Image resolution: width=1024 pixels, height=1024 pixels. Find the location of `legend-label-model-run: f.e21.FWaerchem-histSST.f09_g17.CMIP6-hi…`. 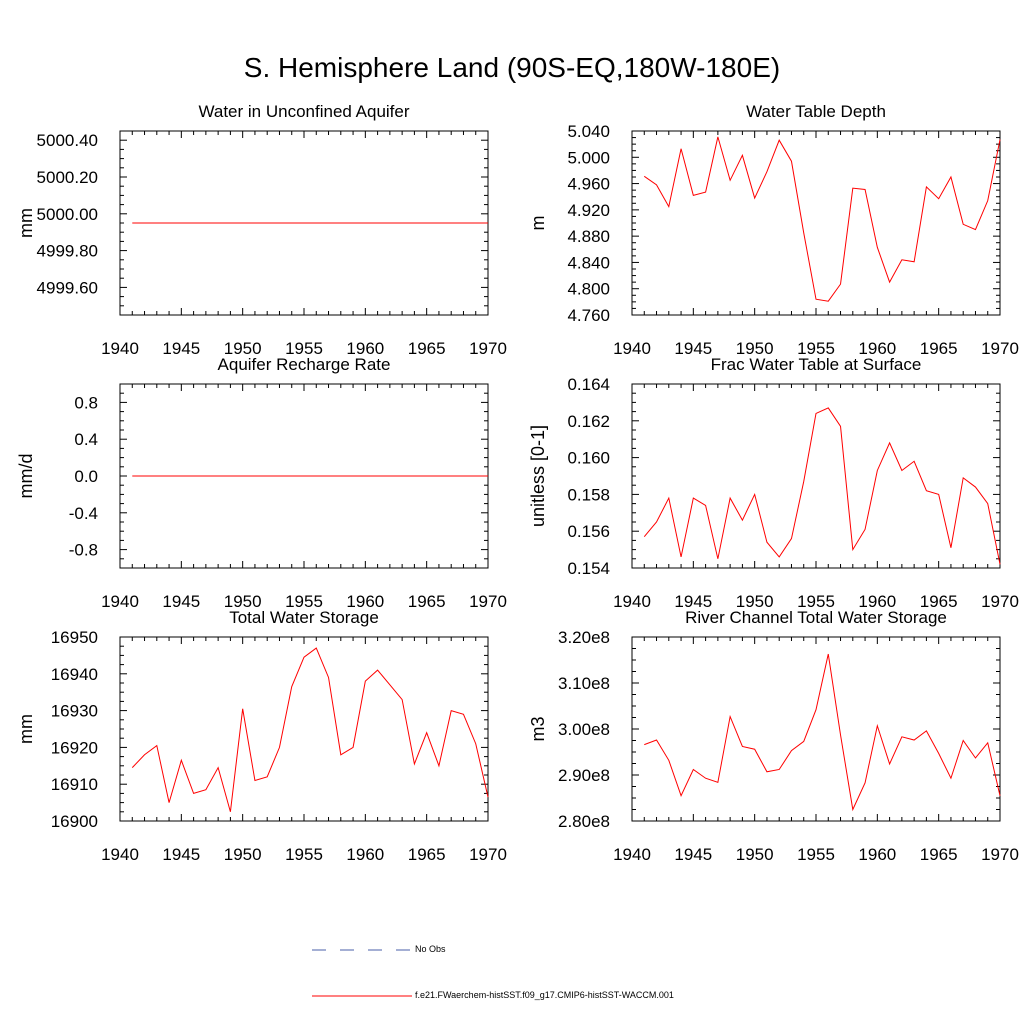

legend-label-model-run: f.e21.FWaerchem-histSST.f09_g17.CMIP6-hi… is located at coordinates (544, 995).